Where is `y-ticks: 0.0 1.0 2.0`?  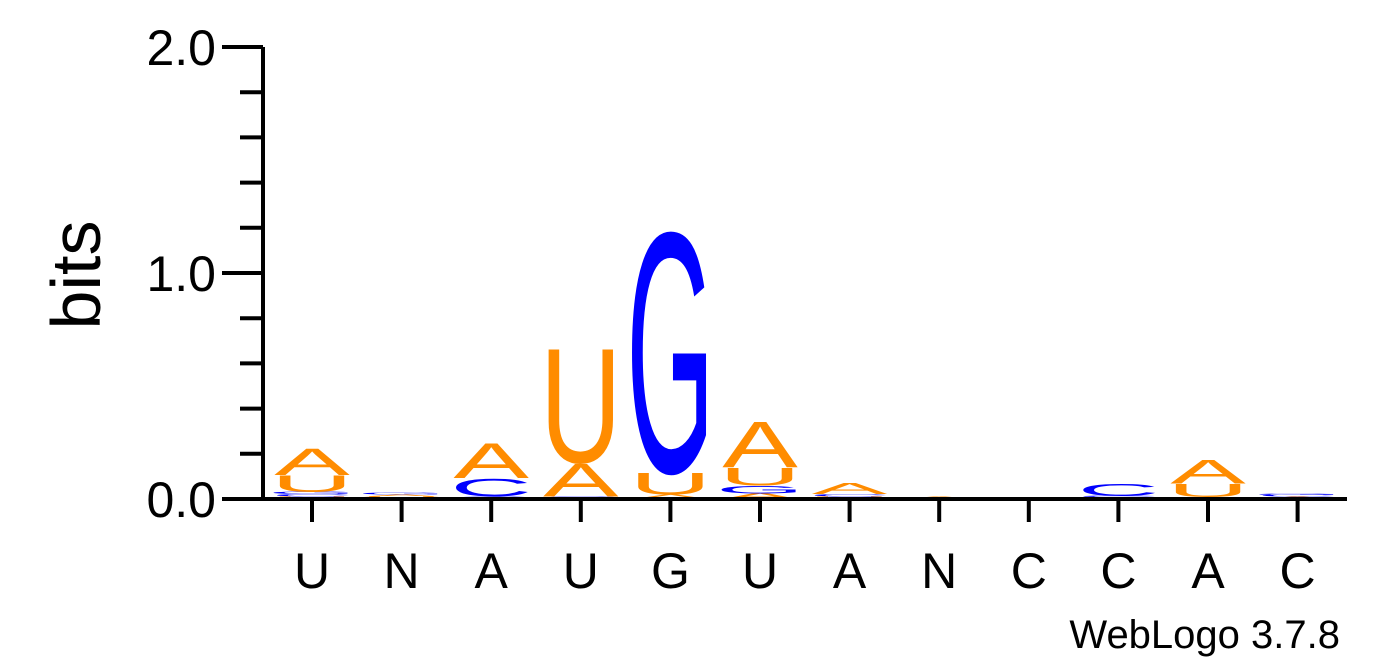 y-ticks: 0.0 1.0 2.0 is located at coordinates (204, 274).